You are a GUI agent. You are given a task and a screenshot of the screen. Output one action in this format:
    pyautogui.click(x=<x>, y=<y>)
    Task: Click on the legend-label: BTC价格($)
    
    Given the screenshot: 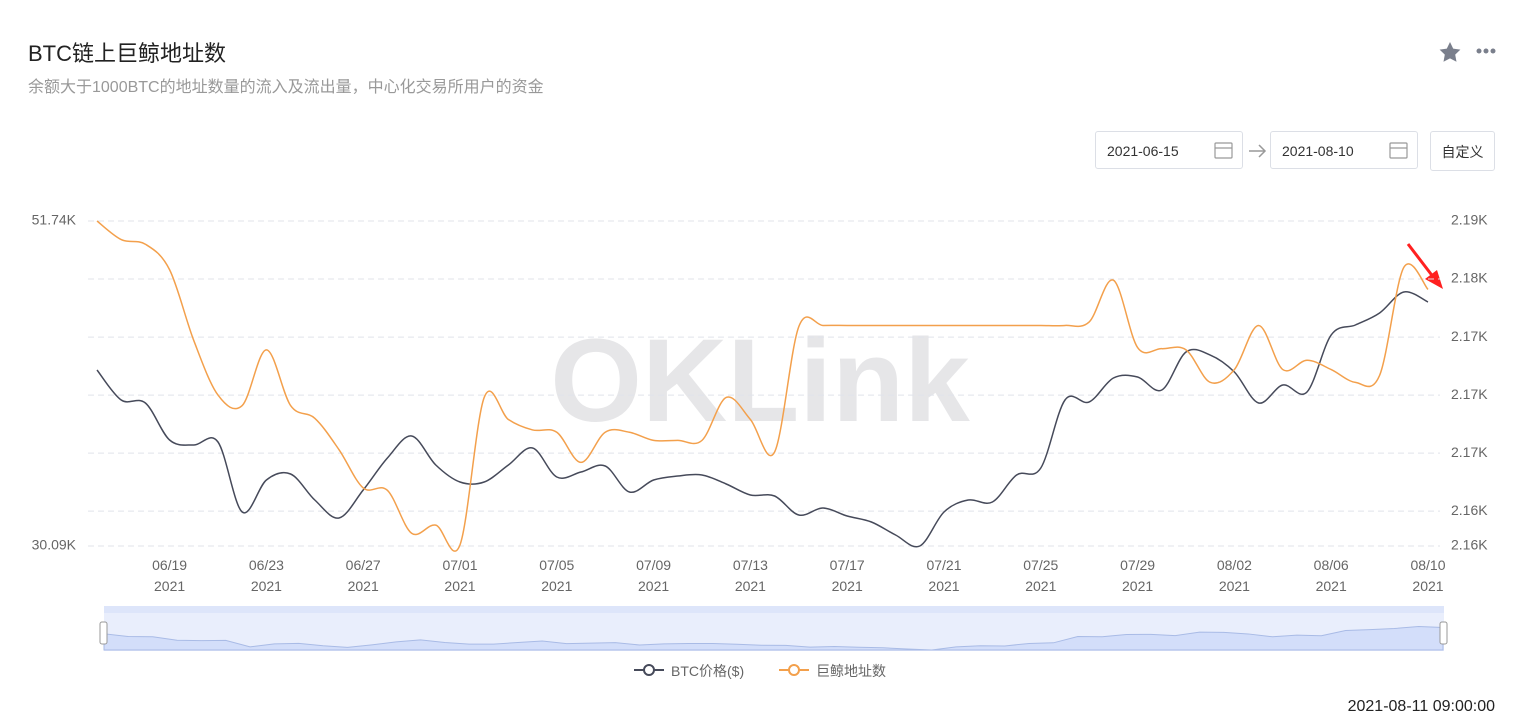 What is the action you would take?
    pyautogui.click(x=708, y=671)
    